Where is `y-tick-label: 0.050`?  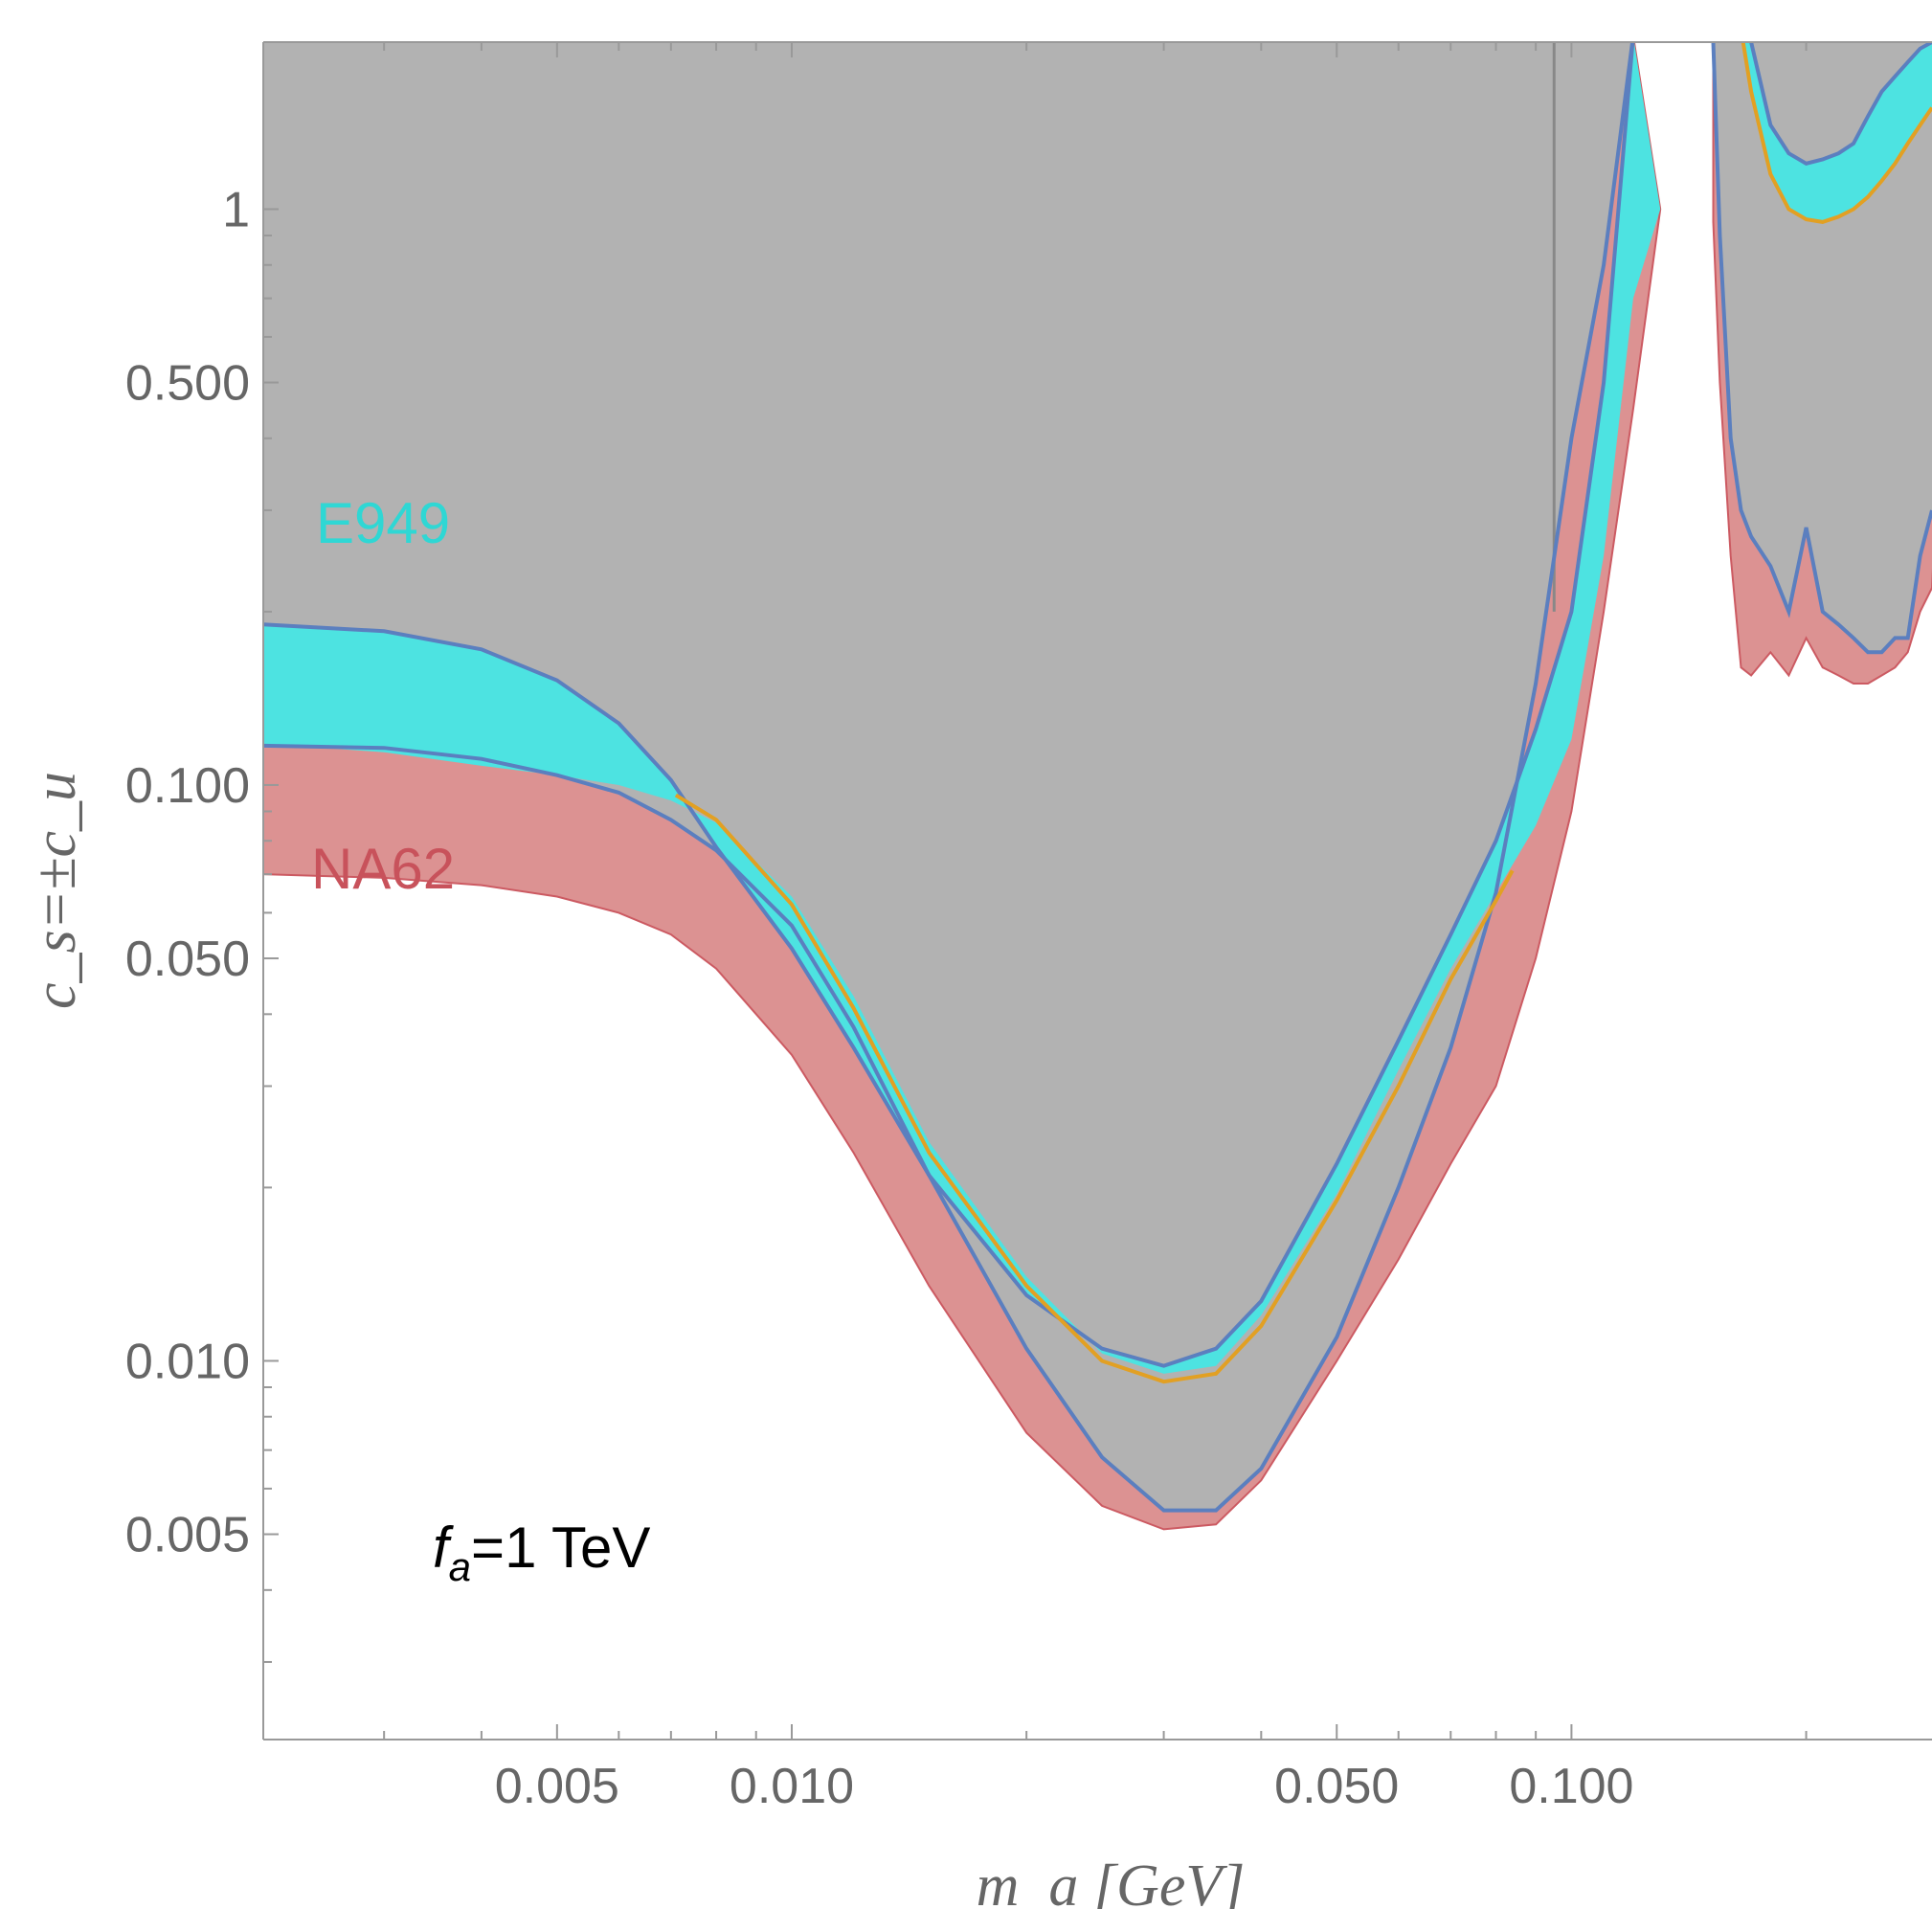
y-tick-label: 0.050 is located at coordinates (188, 960).